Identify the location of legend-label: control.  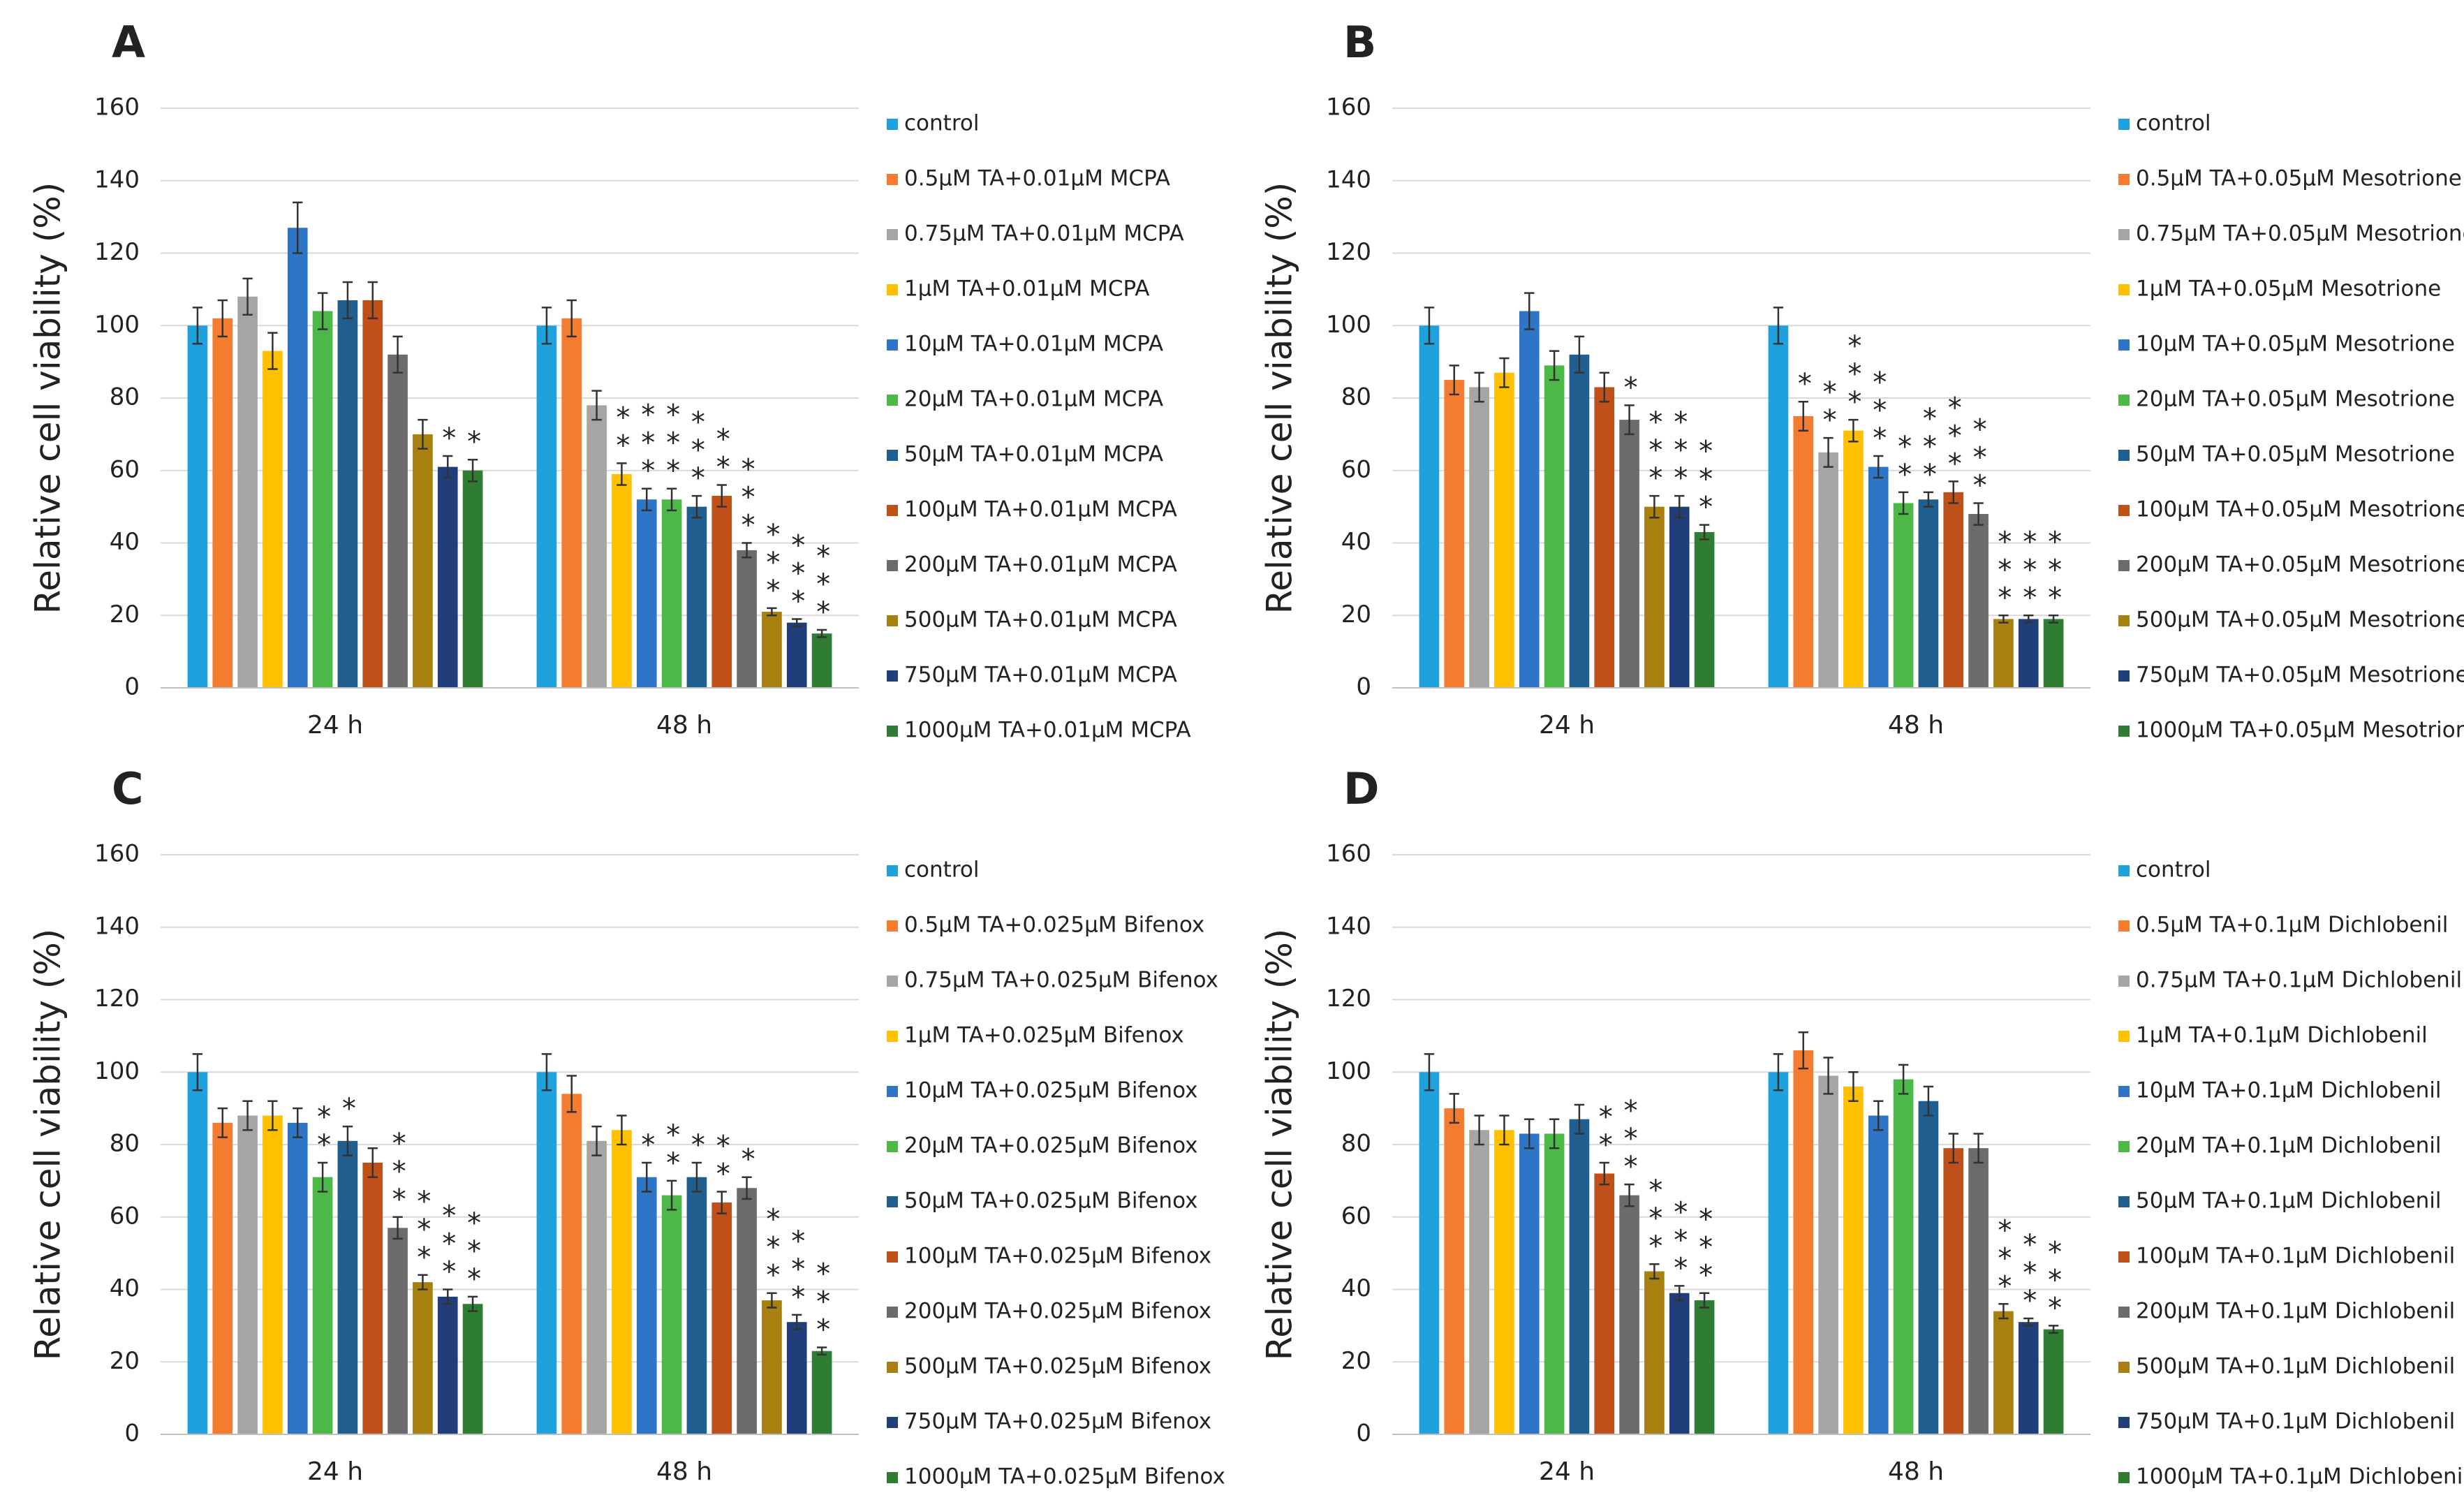
(2173, 870).